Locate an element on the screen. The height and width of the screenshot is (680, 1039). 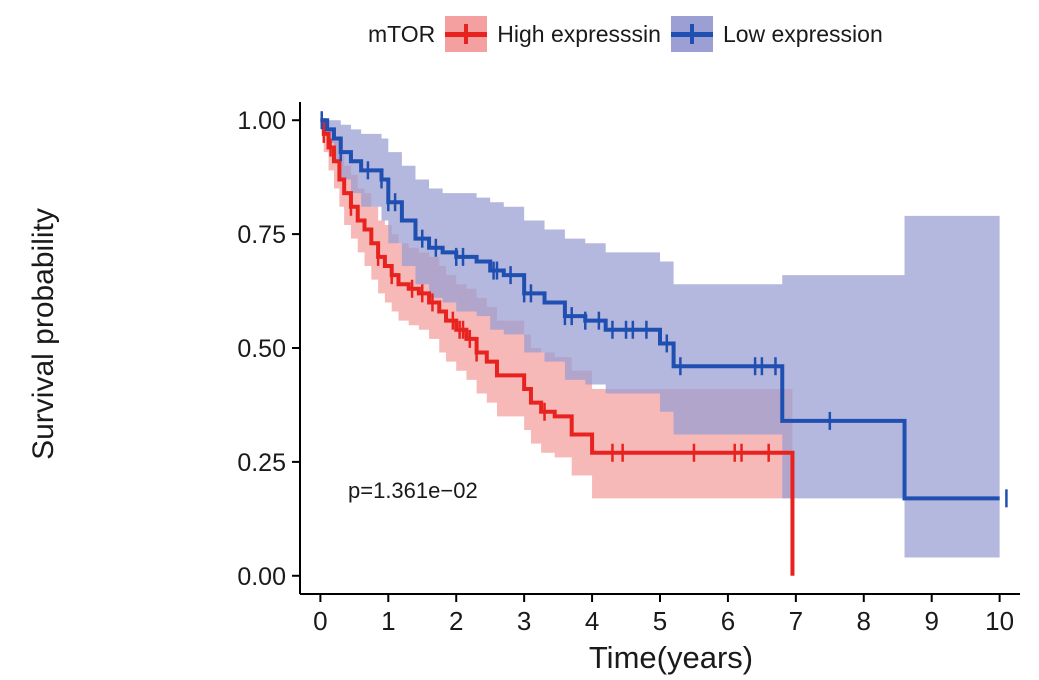
x-tick-label: 5 is located at coordinates (660, 621).